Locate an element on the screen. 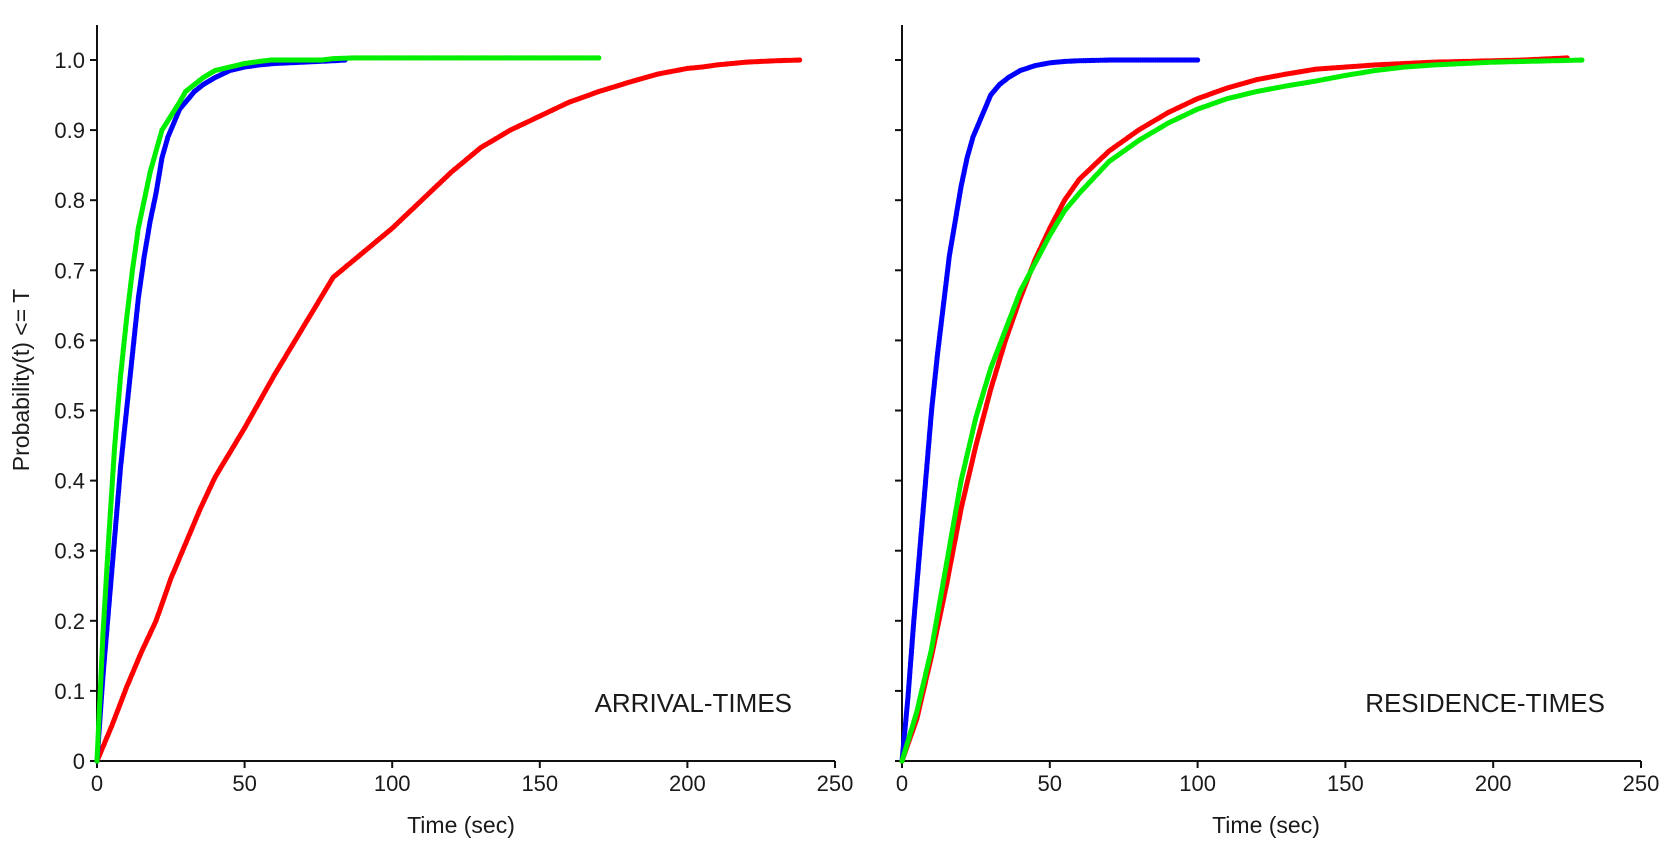 This screenshot has width=1667, height=845. left-y-tick-label: 0 is located at coordinates (79, 761).